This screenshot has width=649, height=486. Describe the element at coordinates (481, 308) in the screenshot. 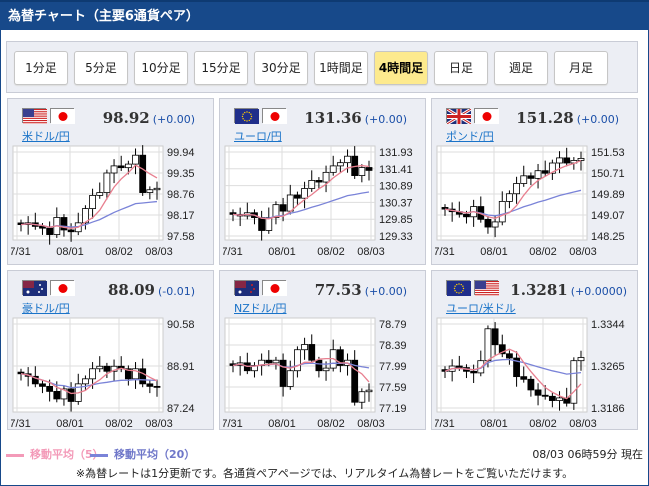

I see `pair-link: ユーロ/米ドル` at that location.